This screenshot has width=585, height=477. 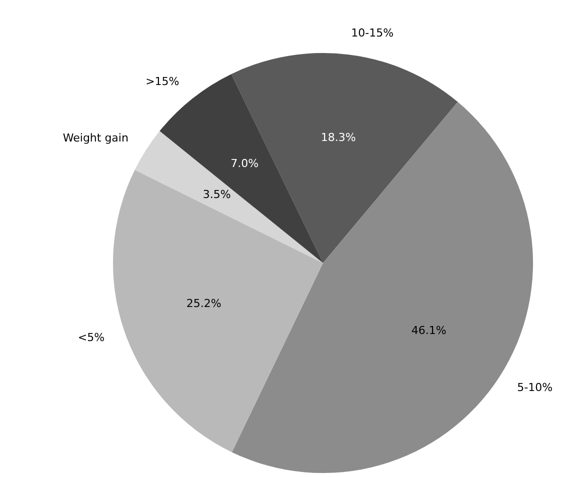 I want to click on data-label: 18.3%, so click(x=338, y=137).